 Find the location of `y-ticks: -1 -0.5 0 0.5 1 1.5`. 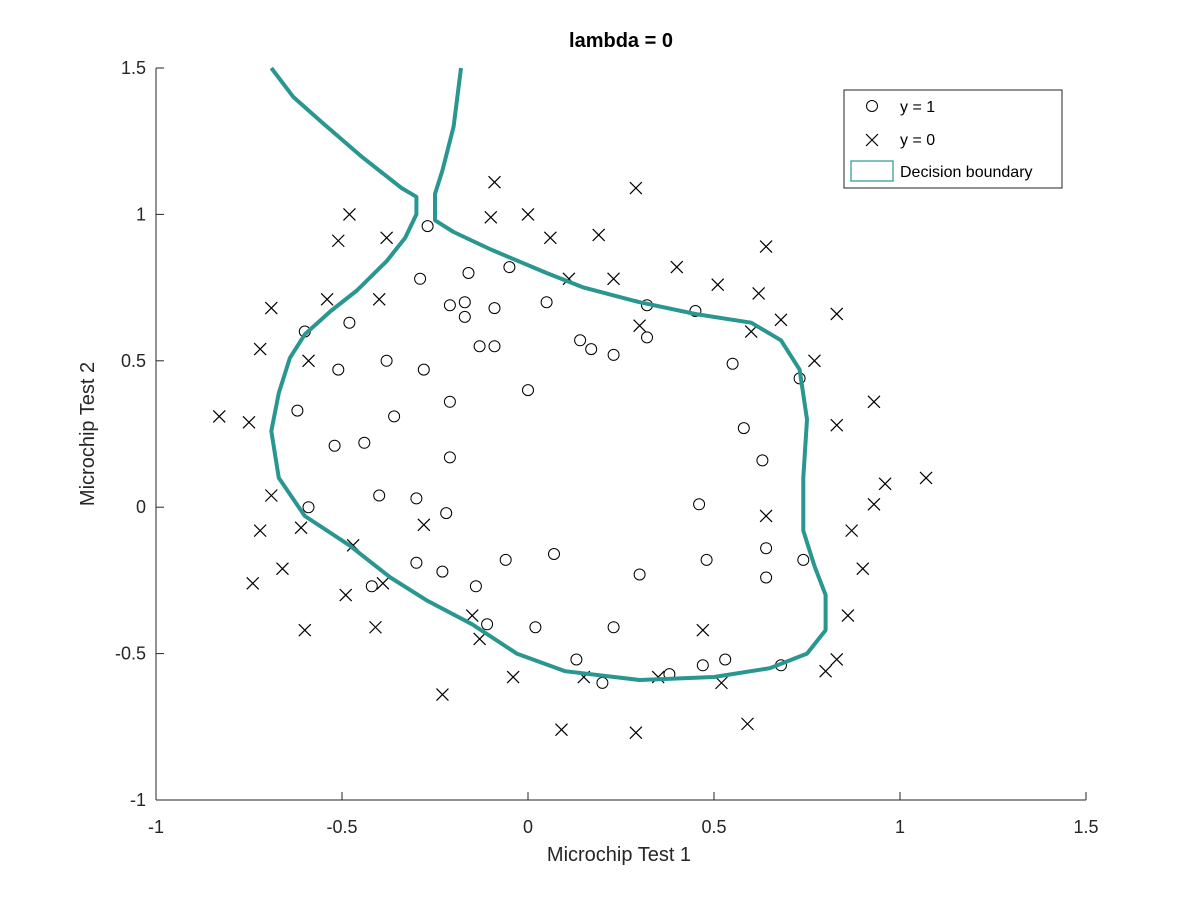

y-ticks: -1 -0.5 0 0.5 1 1.5 is located at coordinates (139, 434).